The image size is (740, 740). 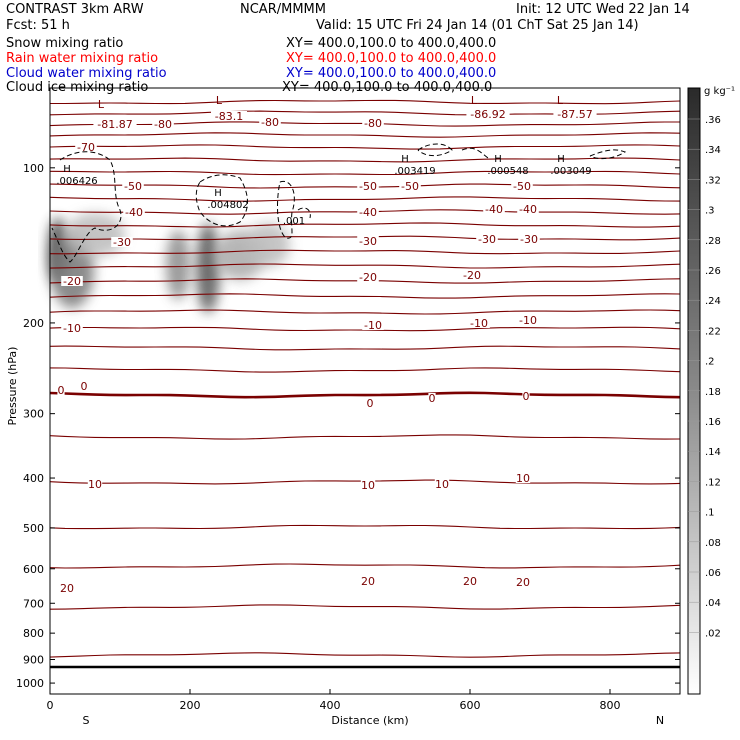 I want to click on contour-label: -80, so click(x=373, y=123).